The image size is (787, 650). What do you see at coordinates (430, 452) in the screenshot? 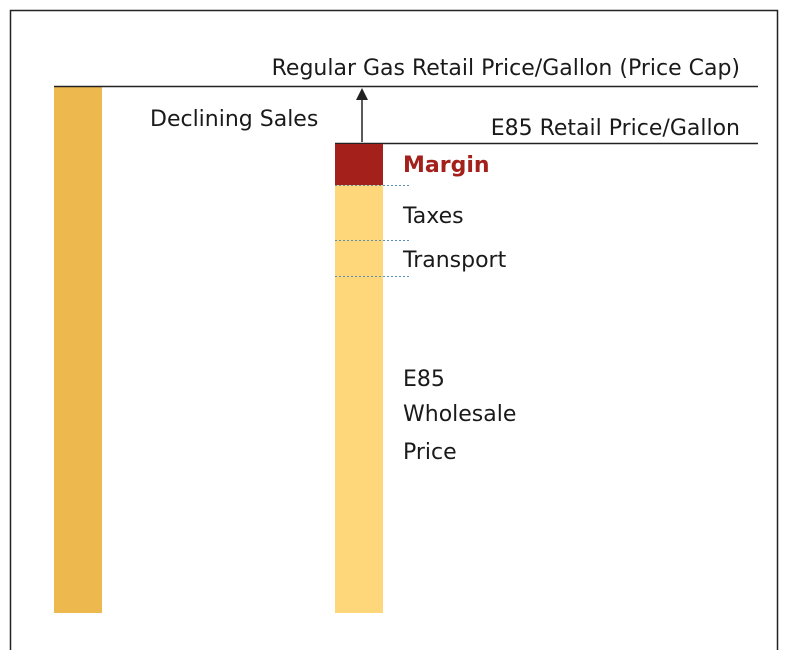
I see `wholesale-label: Price` at bounding box center [430, 452].